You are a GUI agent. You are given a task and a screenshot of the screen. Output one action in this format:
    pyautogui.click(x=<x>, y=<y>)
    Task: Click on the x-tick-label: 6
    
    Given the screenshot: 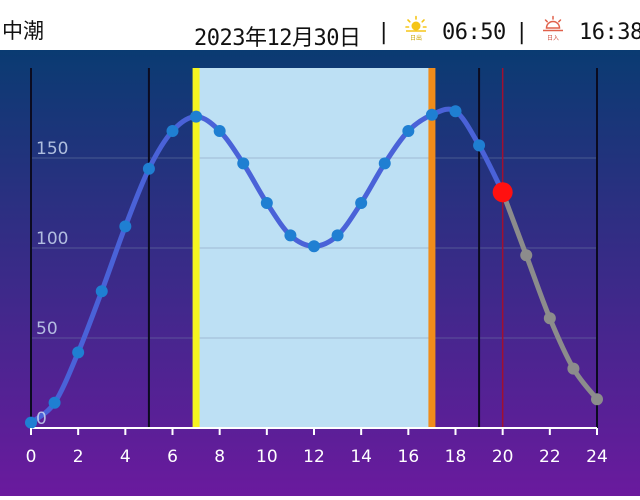 What is the action you would take?
    pyautogui.click(x=172, y=457)
    